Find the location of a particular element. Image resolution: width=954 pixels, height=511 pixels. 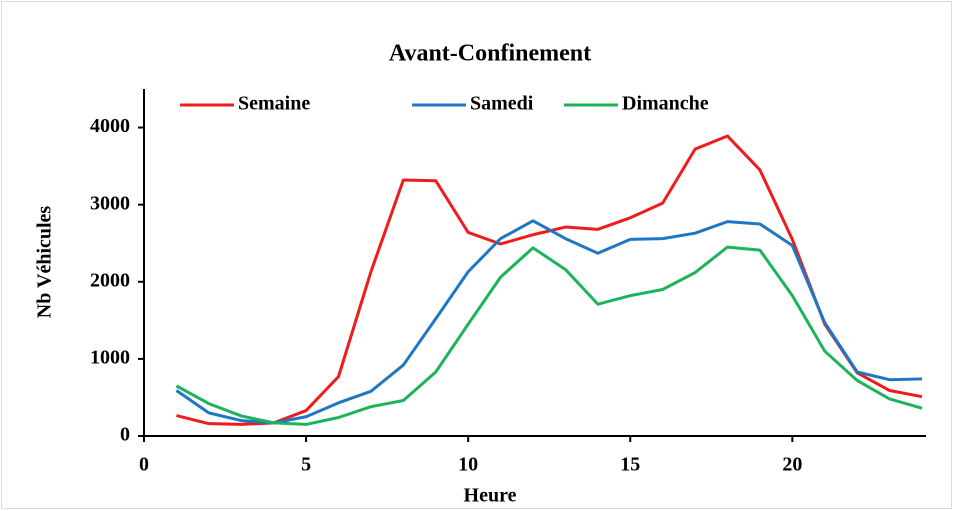

y-axis-label: Nb Véhicules is located at coordinates (45, 262).